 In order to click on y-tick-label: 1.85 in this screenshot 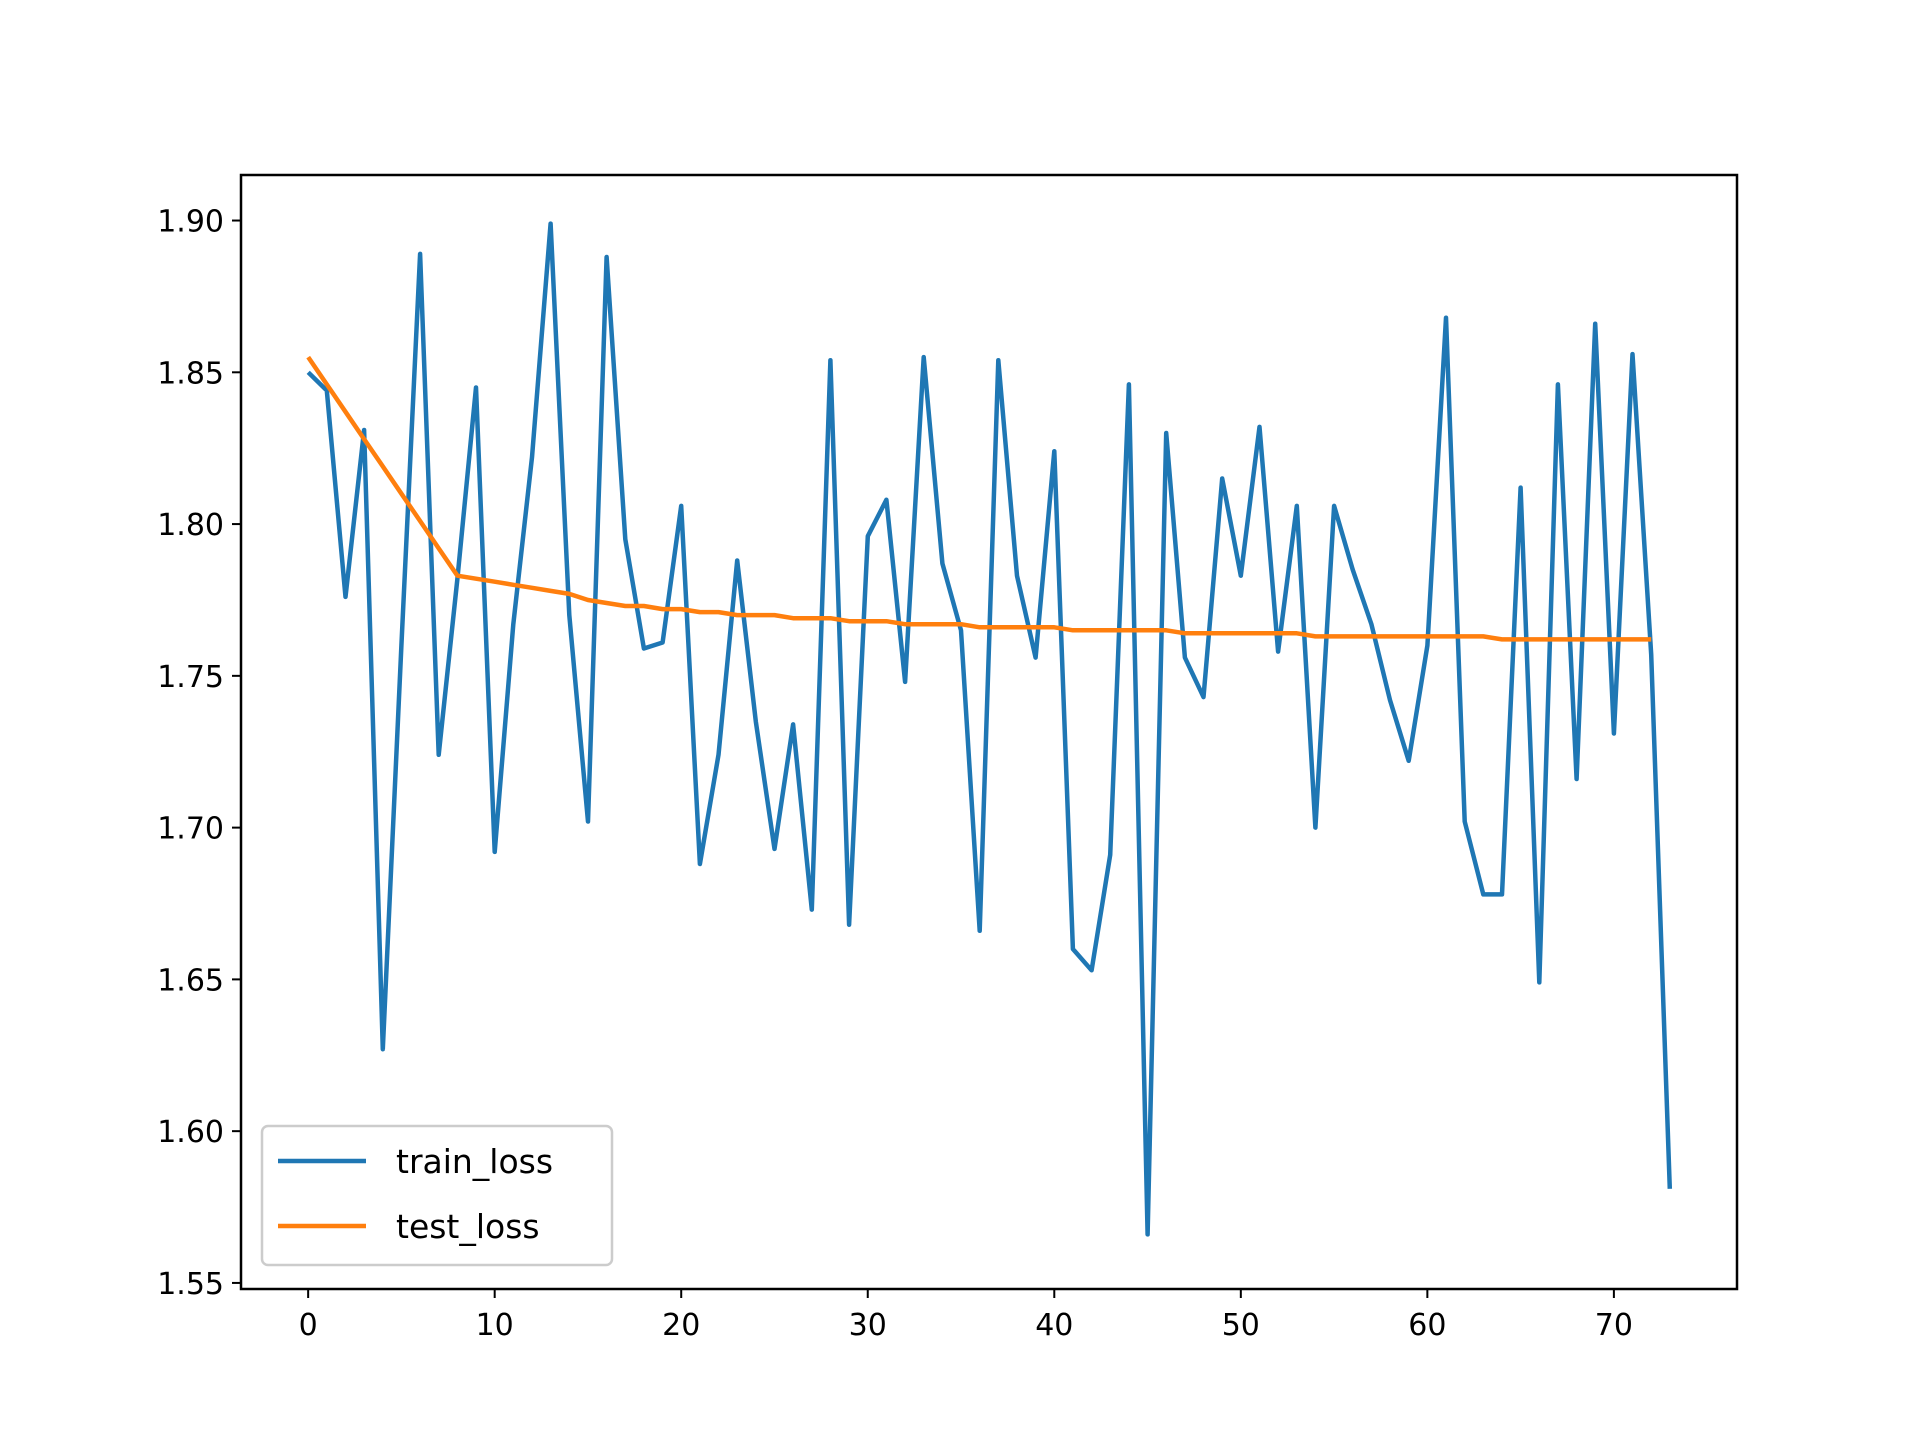, I will do `click(190, 373)`.